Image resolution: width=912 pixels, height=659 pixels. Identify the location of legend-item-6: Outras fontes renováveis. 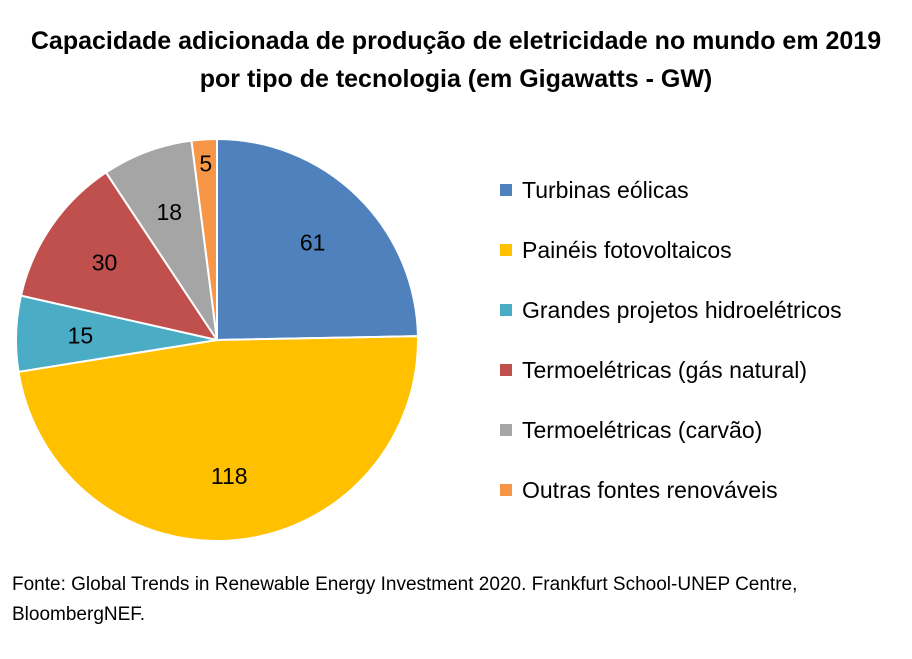
(700, 490).